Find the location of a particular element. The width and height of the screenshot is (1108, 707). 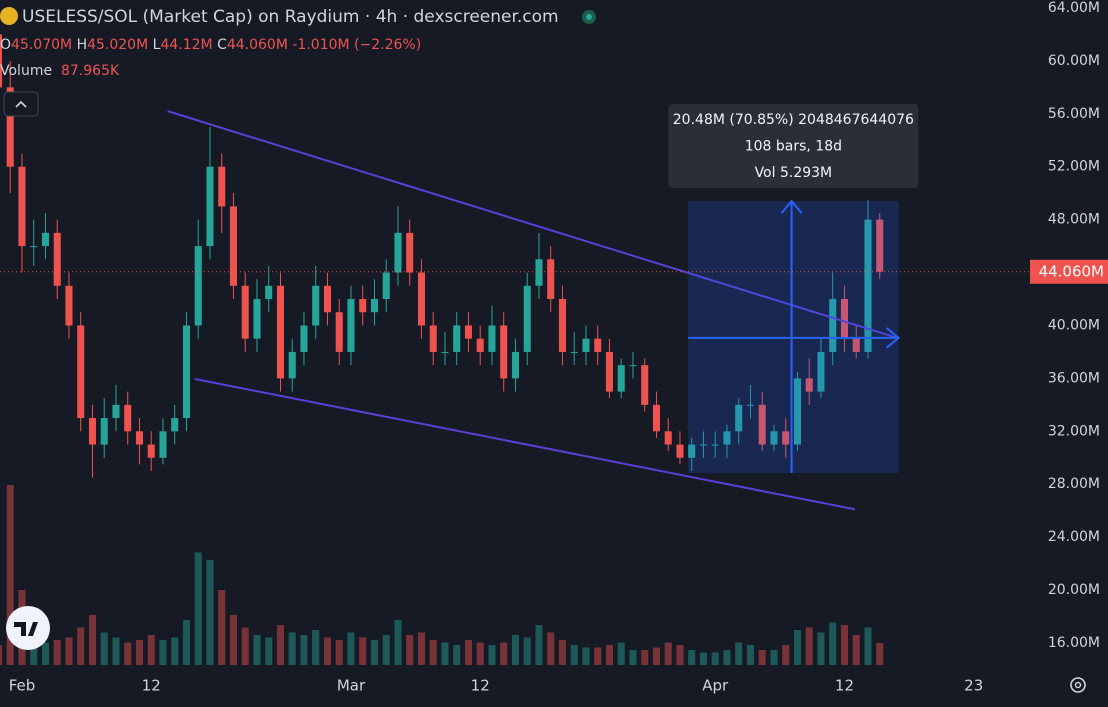

ohlc-value: 45.070M is located at coordinates (42, 45).